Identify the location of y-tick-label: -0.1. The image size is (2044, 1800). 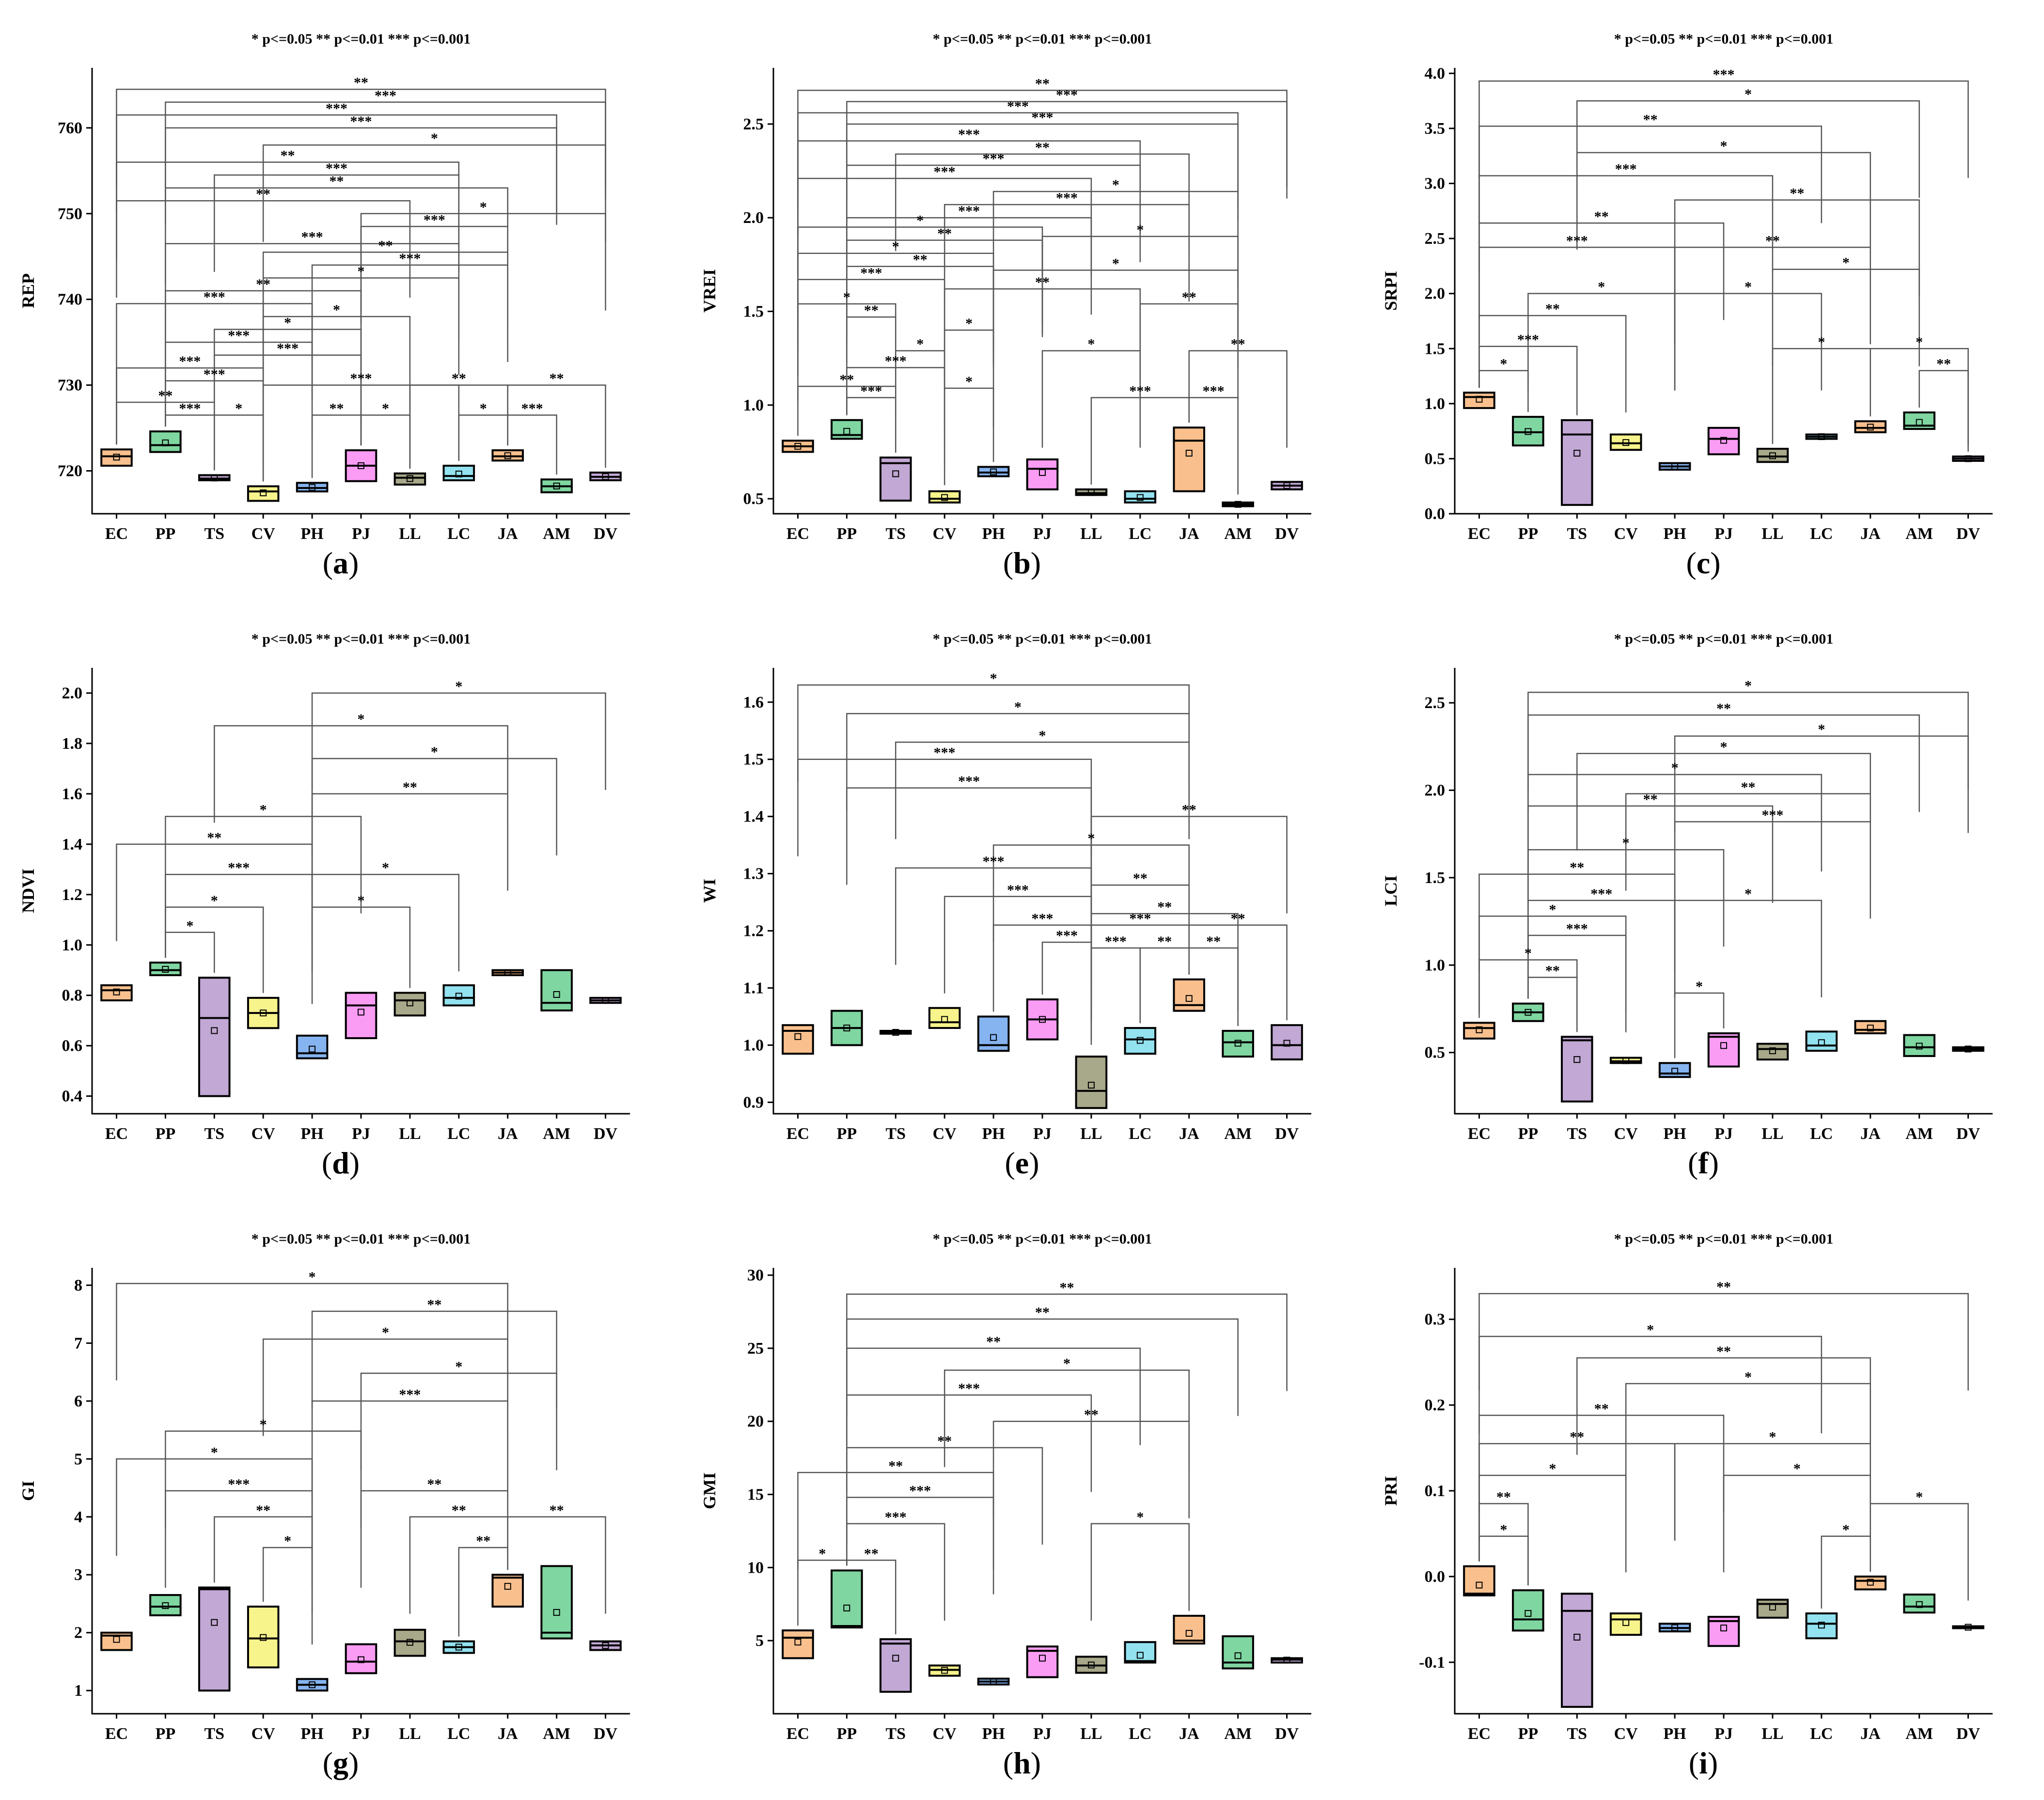
(1432, 1663).